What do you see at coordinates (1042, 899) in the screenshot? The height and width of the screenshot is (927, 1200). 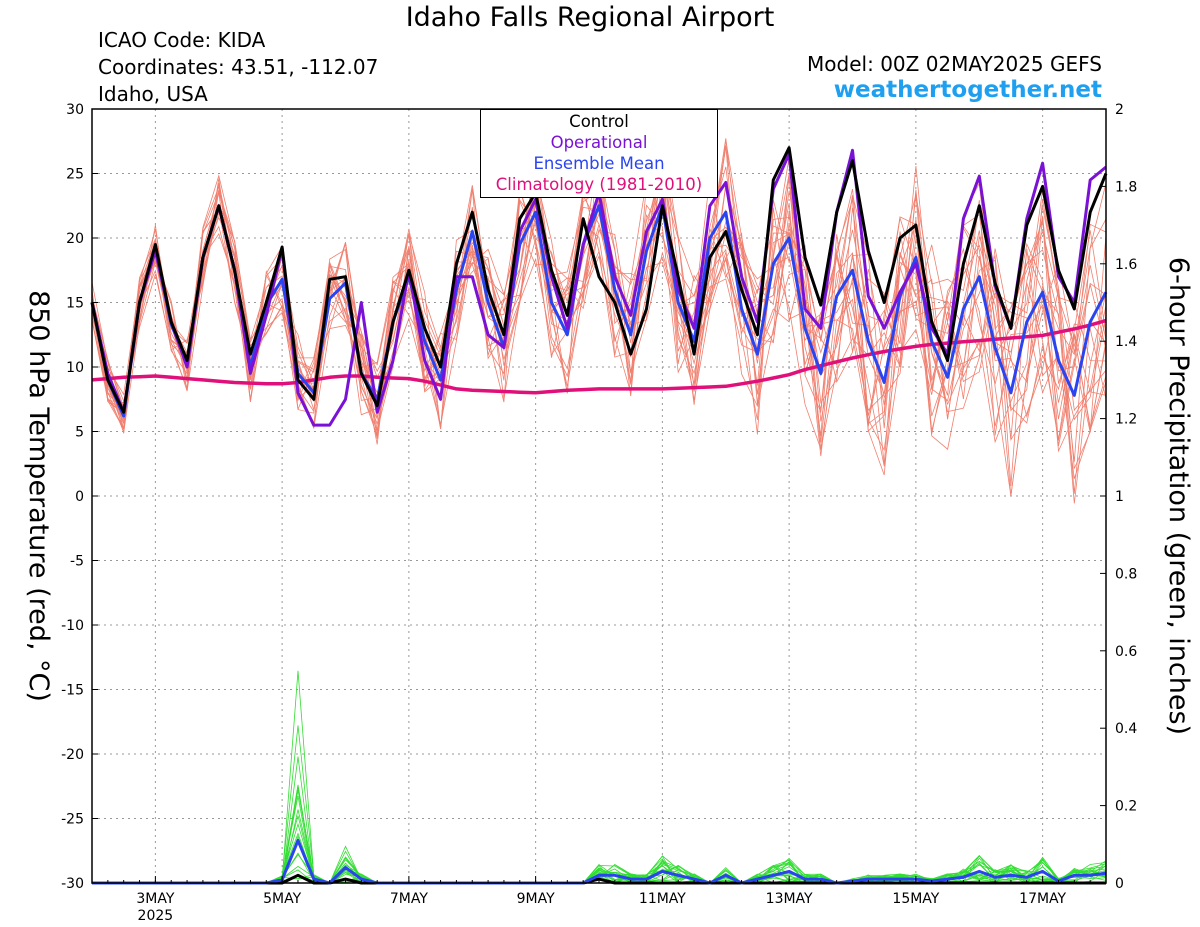 I see `x-tick-label: 17MAY` at bounding box center [1042, 899].